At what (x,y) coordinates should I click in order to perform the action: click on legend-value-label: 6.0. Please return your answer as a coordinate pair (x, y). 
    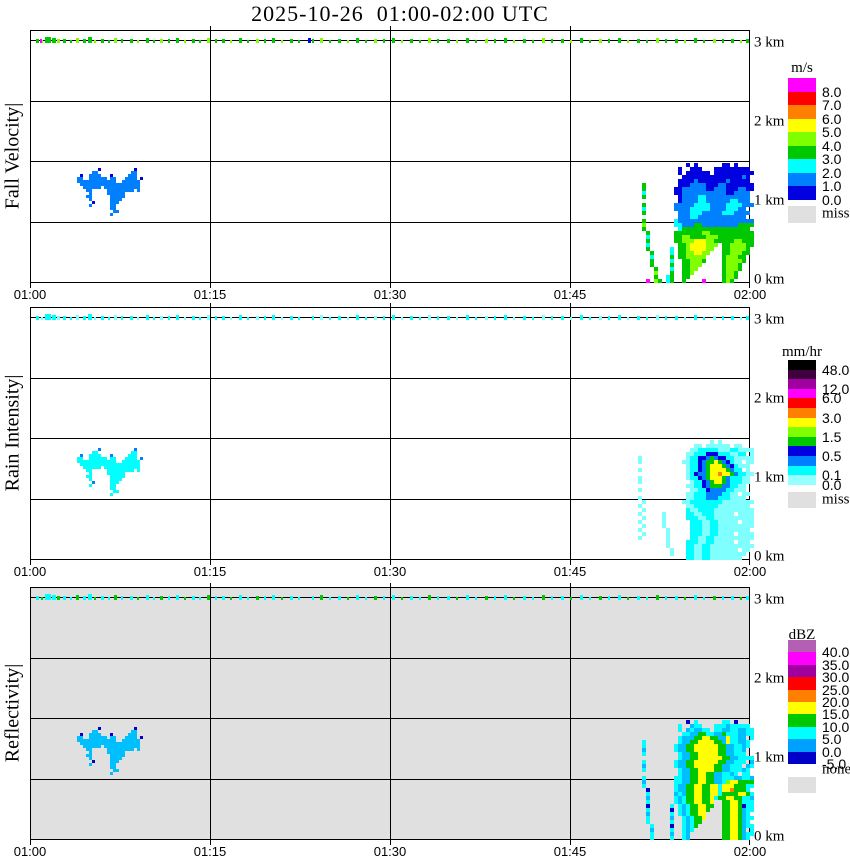
    Looking at the image, I should click on (832, 118).